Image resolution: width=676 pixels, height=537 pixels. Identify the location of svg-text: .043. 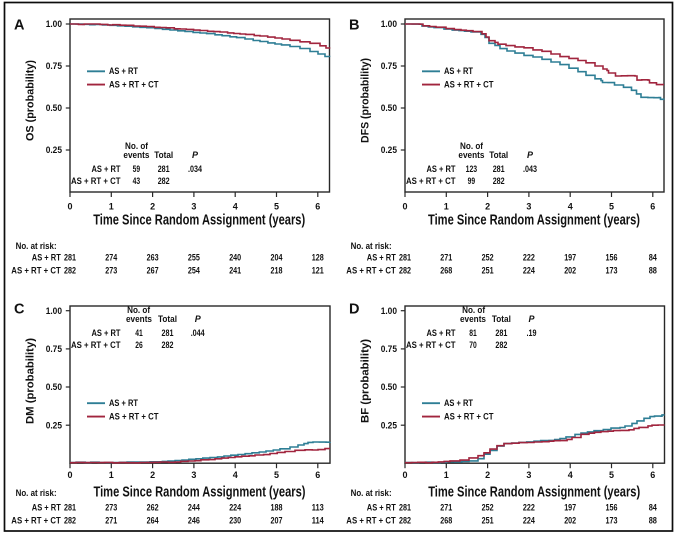
(530, 169).